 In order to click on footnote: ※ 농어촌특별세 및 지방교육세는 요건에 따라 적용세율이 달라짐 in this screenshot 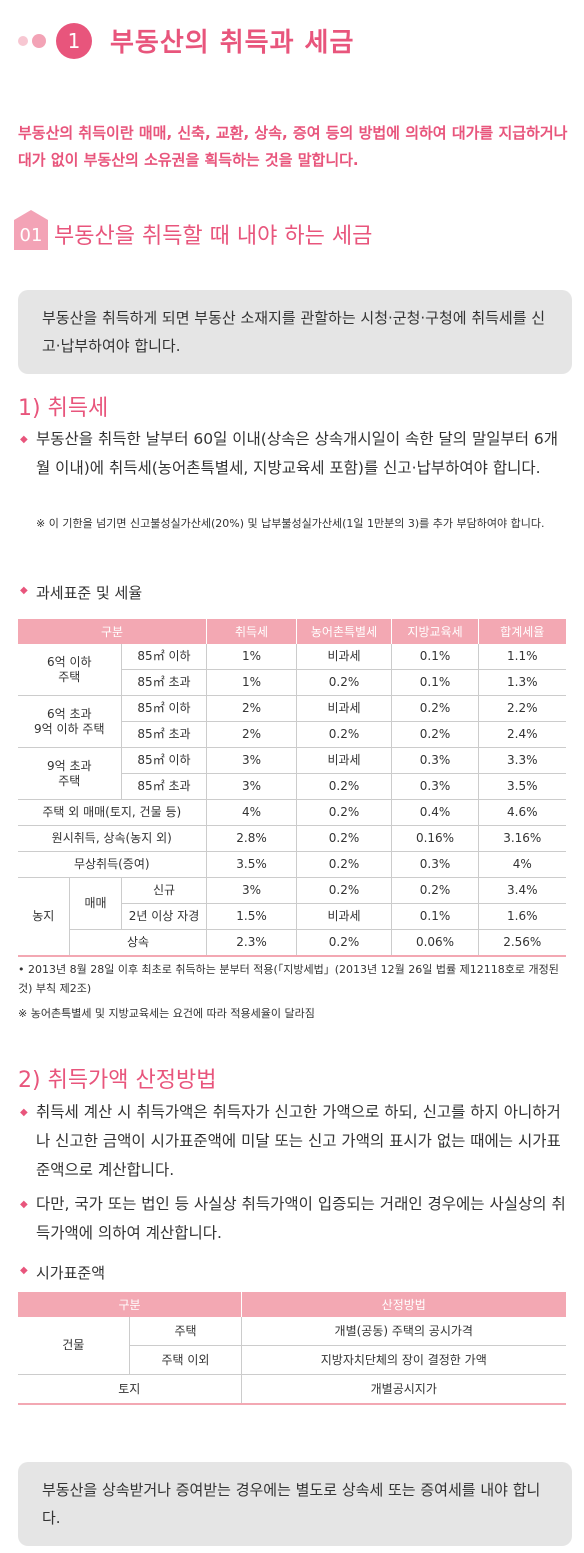, I will do `click(166, 1013)`.